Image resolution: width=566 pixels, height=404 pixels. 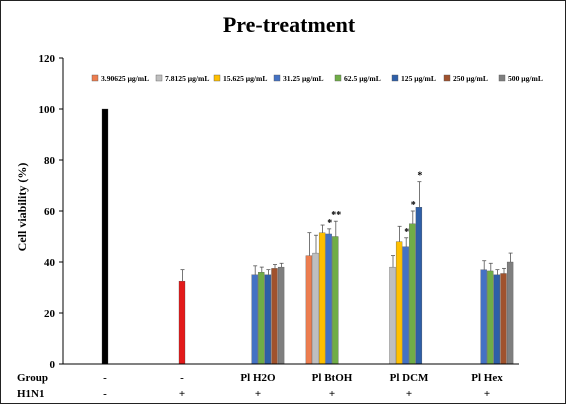 I want to click on legend-entry: 62.5 μg/mL, so click(x=357, y=78).